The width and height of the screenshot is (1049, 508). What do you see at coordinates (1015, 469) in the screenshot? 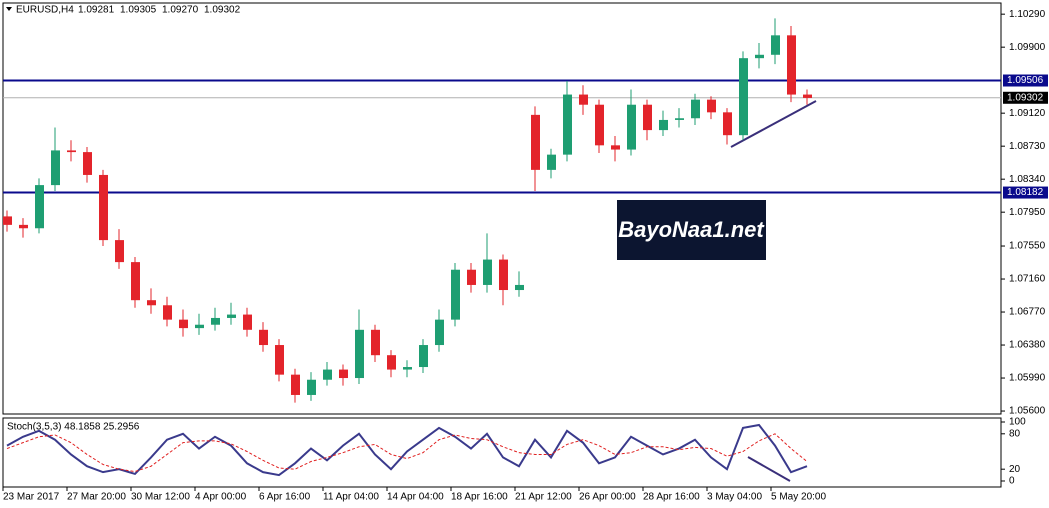
I see `y-tick-label: 20` at bounding box center [1015, 469].